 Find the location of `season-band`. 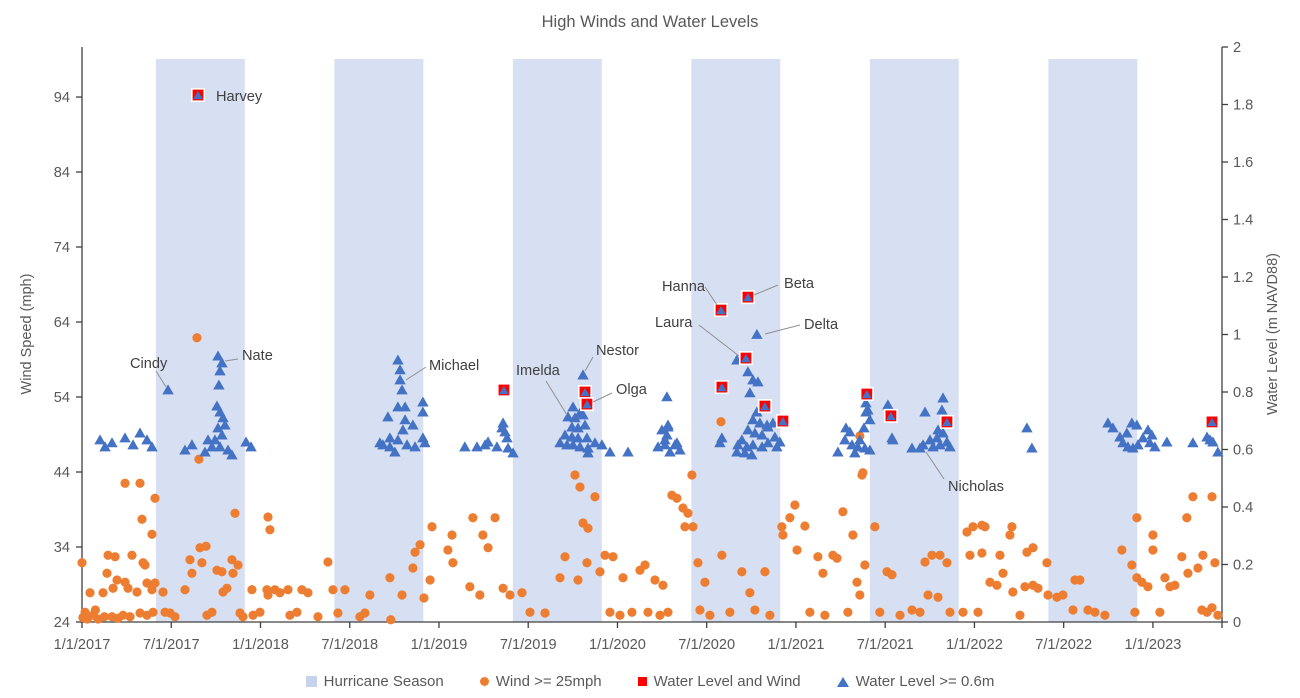

season-band is located at coordinates (557, 340).